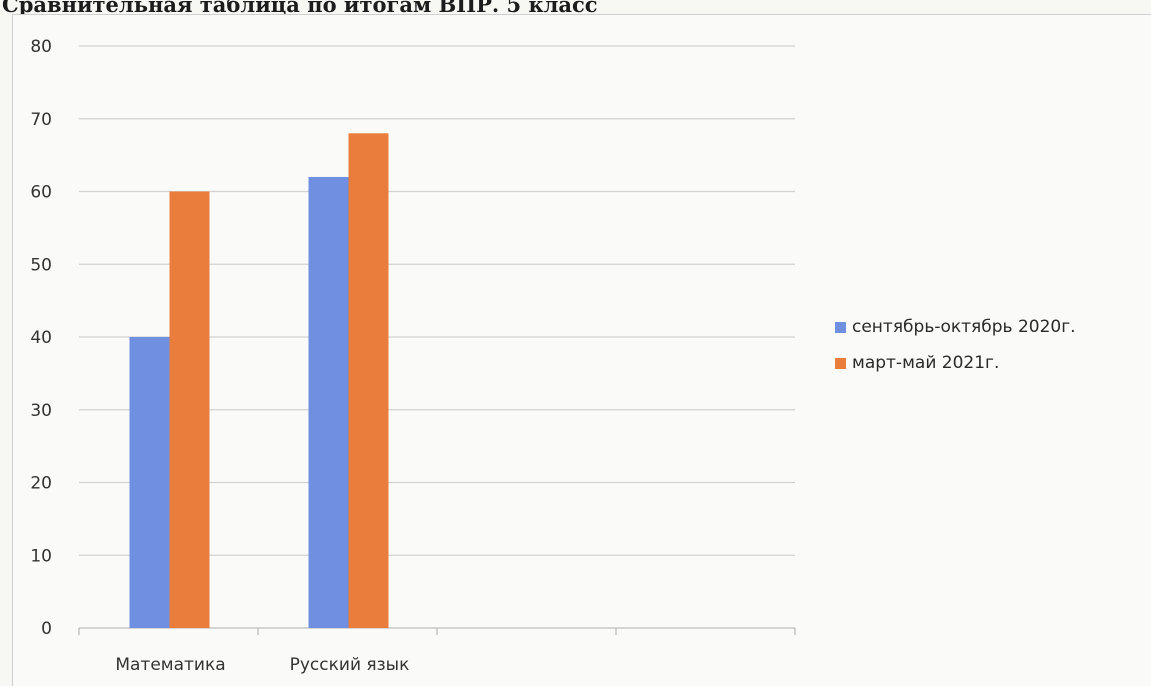 The height and width of the screenshot is (686, 1151). Describe the element at coordinates (41, 411) in the screenshot. I see `y-tick-label: 30` at that location.